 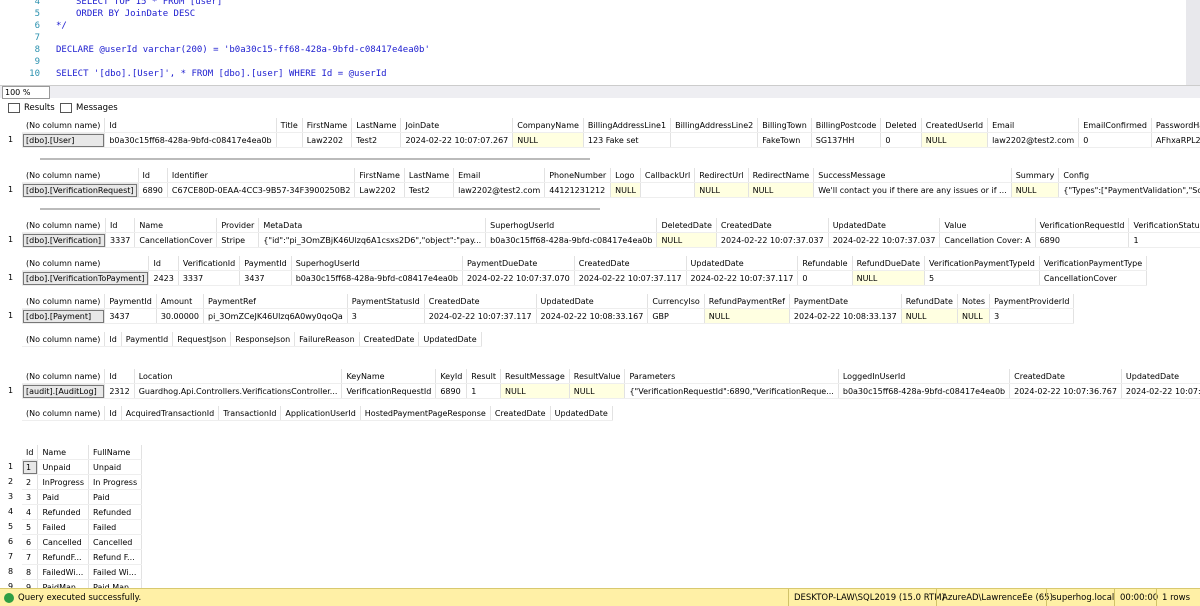 What do you see at coordinates (63, 482) in the screenshot?
I see `grid-cell: InProgress` at bounding box center [63, 482].